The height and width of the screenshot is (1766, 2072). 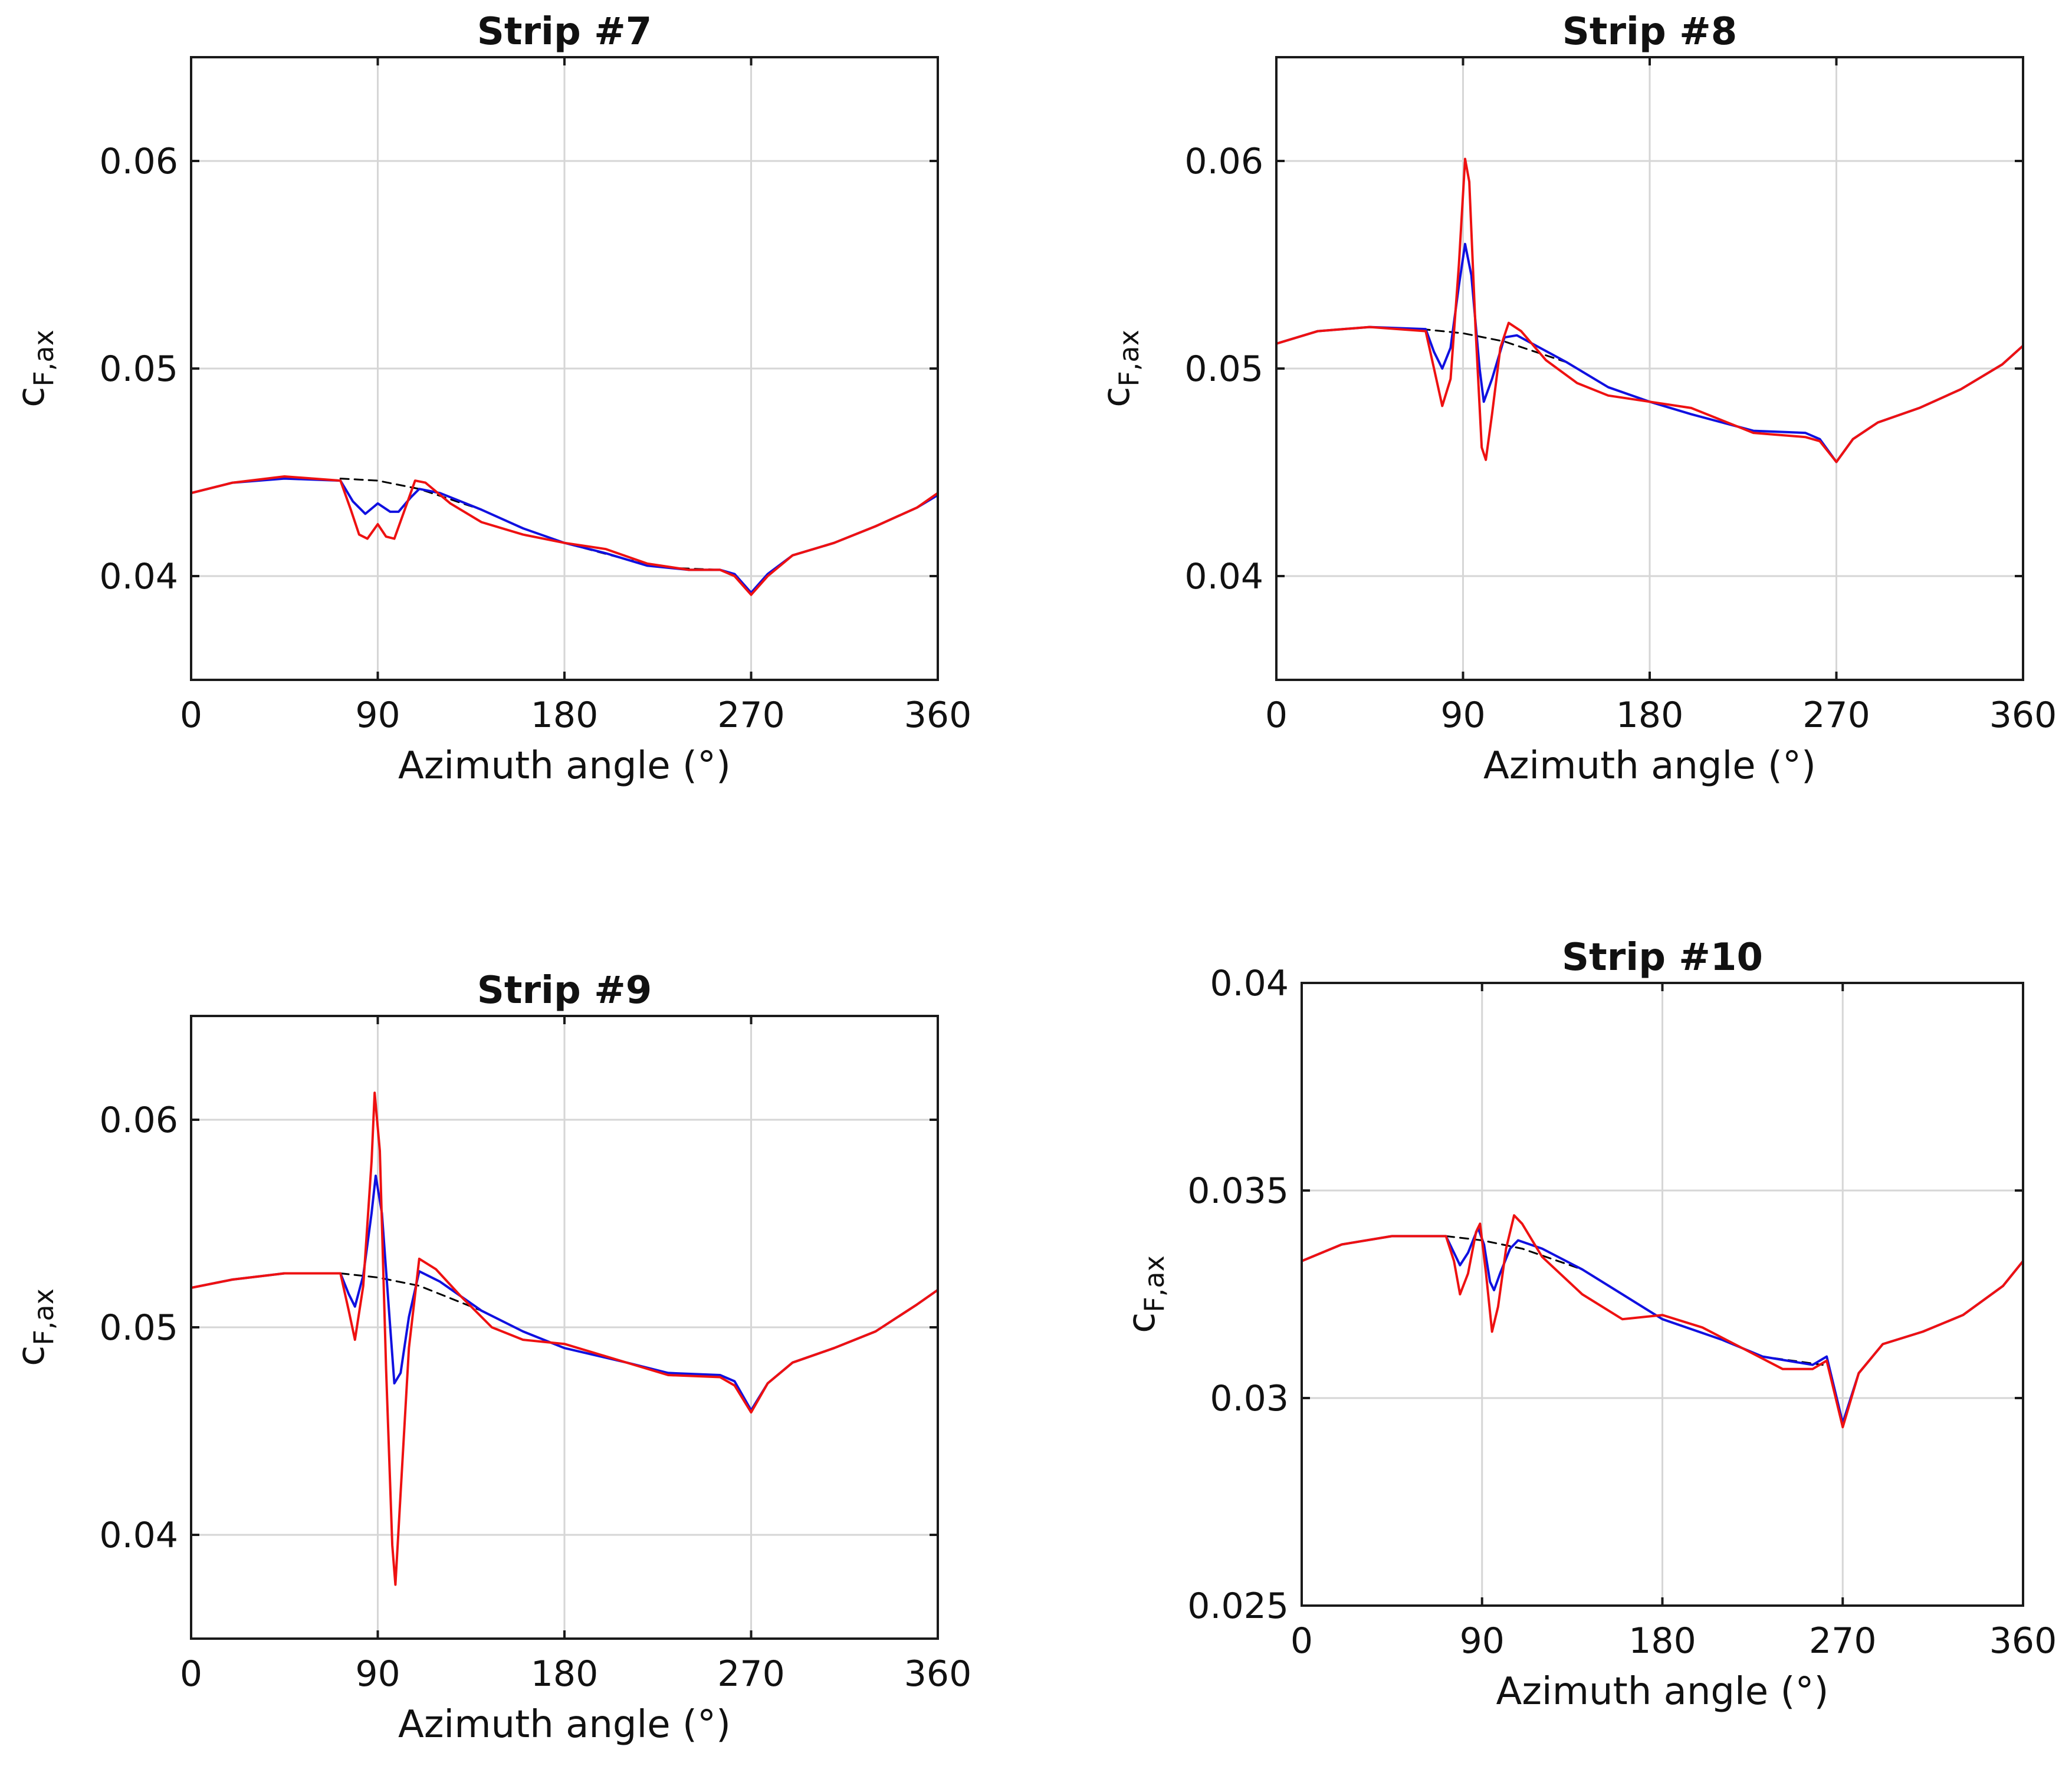 What do you see at coordinates (1249, 1398) in the screenshot?
I see `y-tick-label: 0.03` at bounding box center [1249, 1398].